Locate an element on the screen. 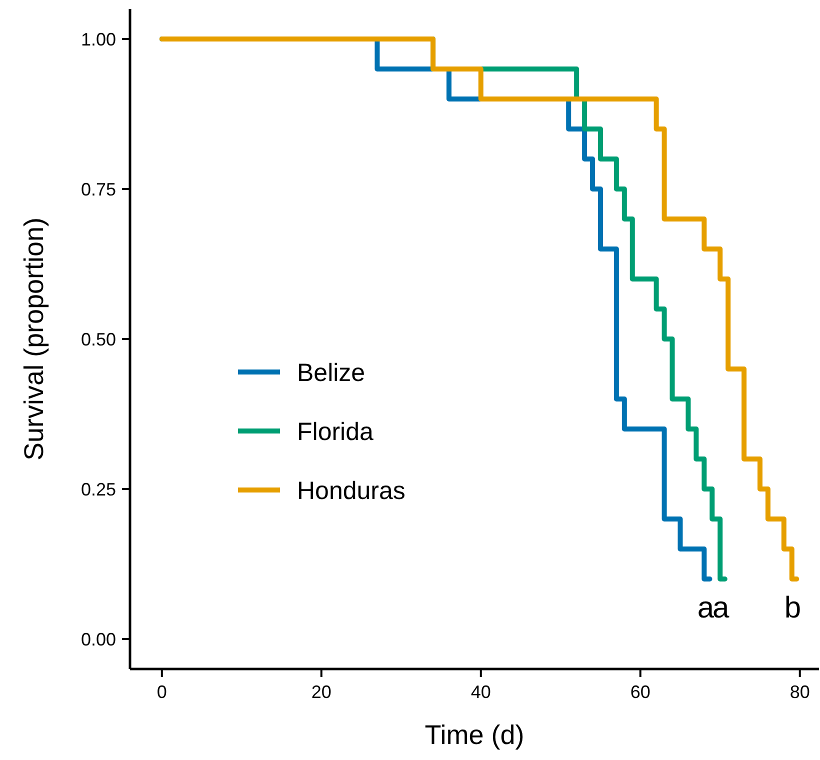 This screenshot has height=760, width=820. x-tick-label: 20 is located at coordinates (321, 692).